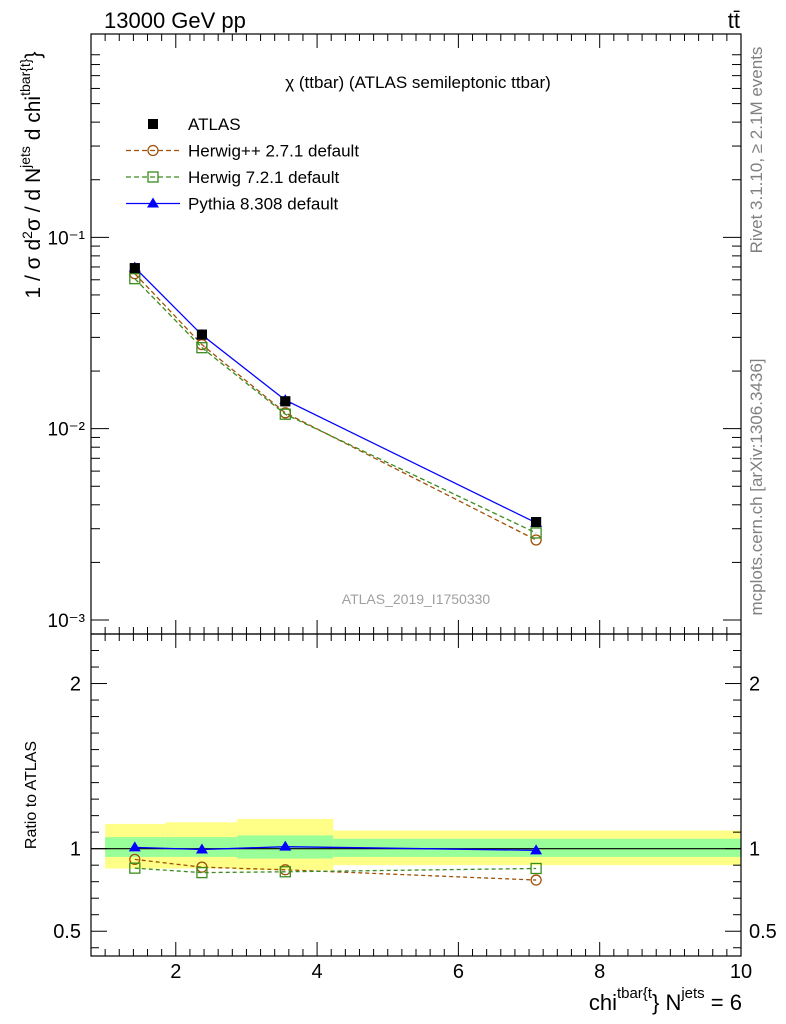 This screenshot has height=1024, width=786. What do you see at coordinates (67, 430) in the screenshot?
I see `y-tick-label: 10⁻²` at bounding box center [67, 430].